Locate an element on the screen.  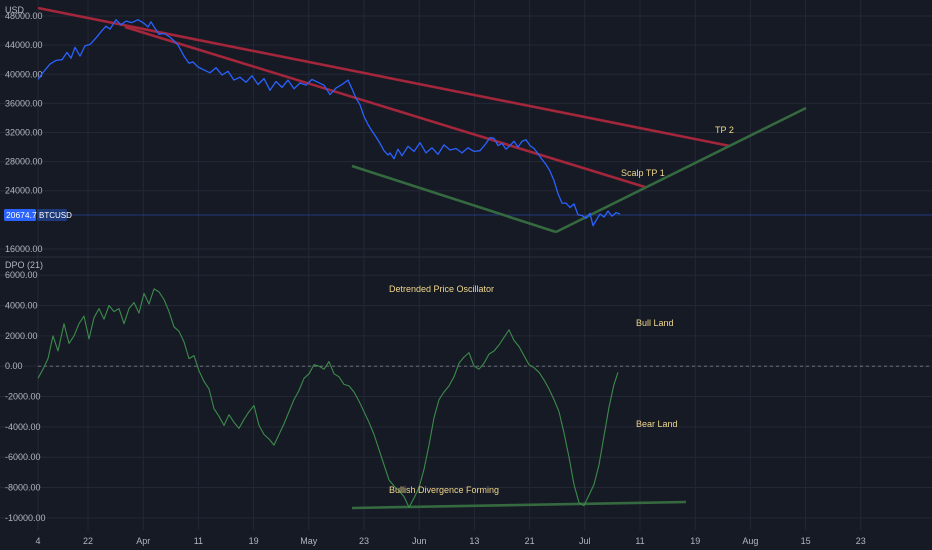
dpo-tick-label: -4000.00 is located at coordinates (23, 427).